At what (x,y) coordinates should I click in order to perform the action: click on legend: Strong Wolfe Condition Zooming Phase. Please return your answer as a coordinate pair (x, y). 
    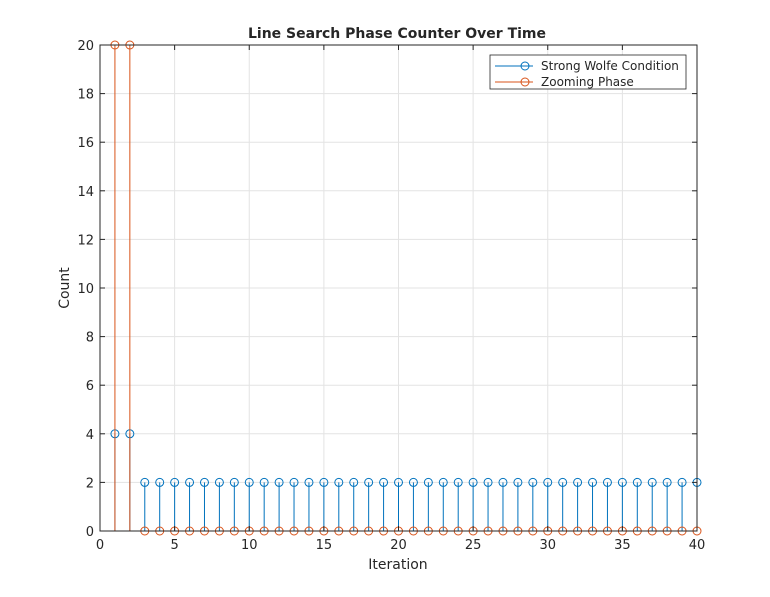
    Looking at the image, I should click on (588, 72).